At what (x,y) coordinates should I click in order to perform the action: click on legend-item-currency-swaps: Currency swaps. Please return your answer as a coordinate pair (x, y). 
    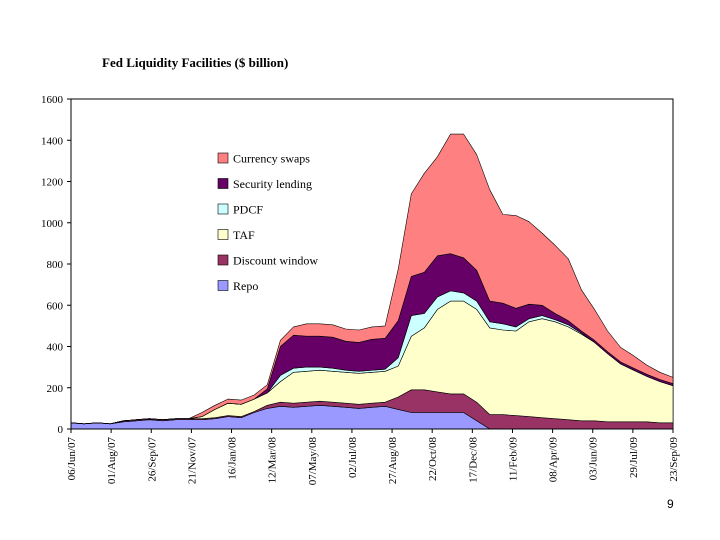
    Looking at the image, I should click on (263, 159).